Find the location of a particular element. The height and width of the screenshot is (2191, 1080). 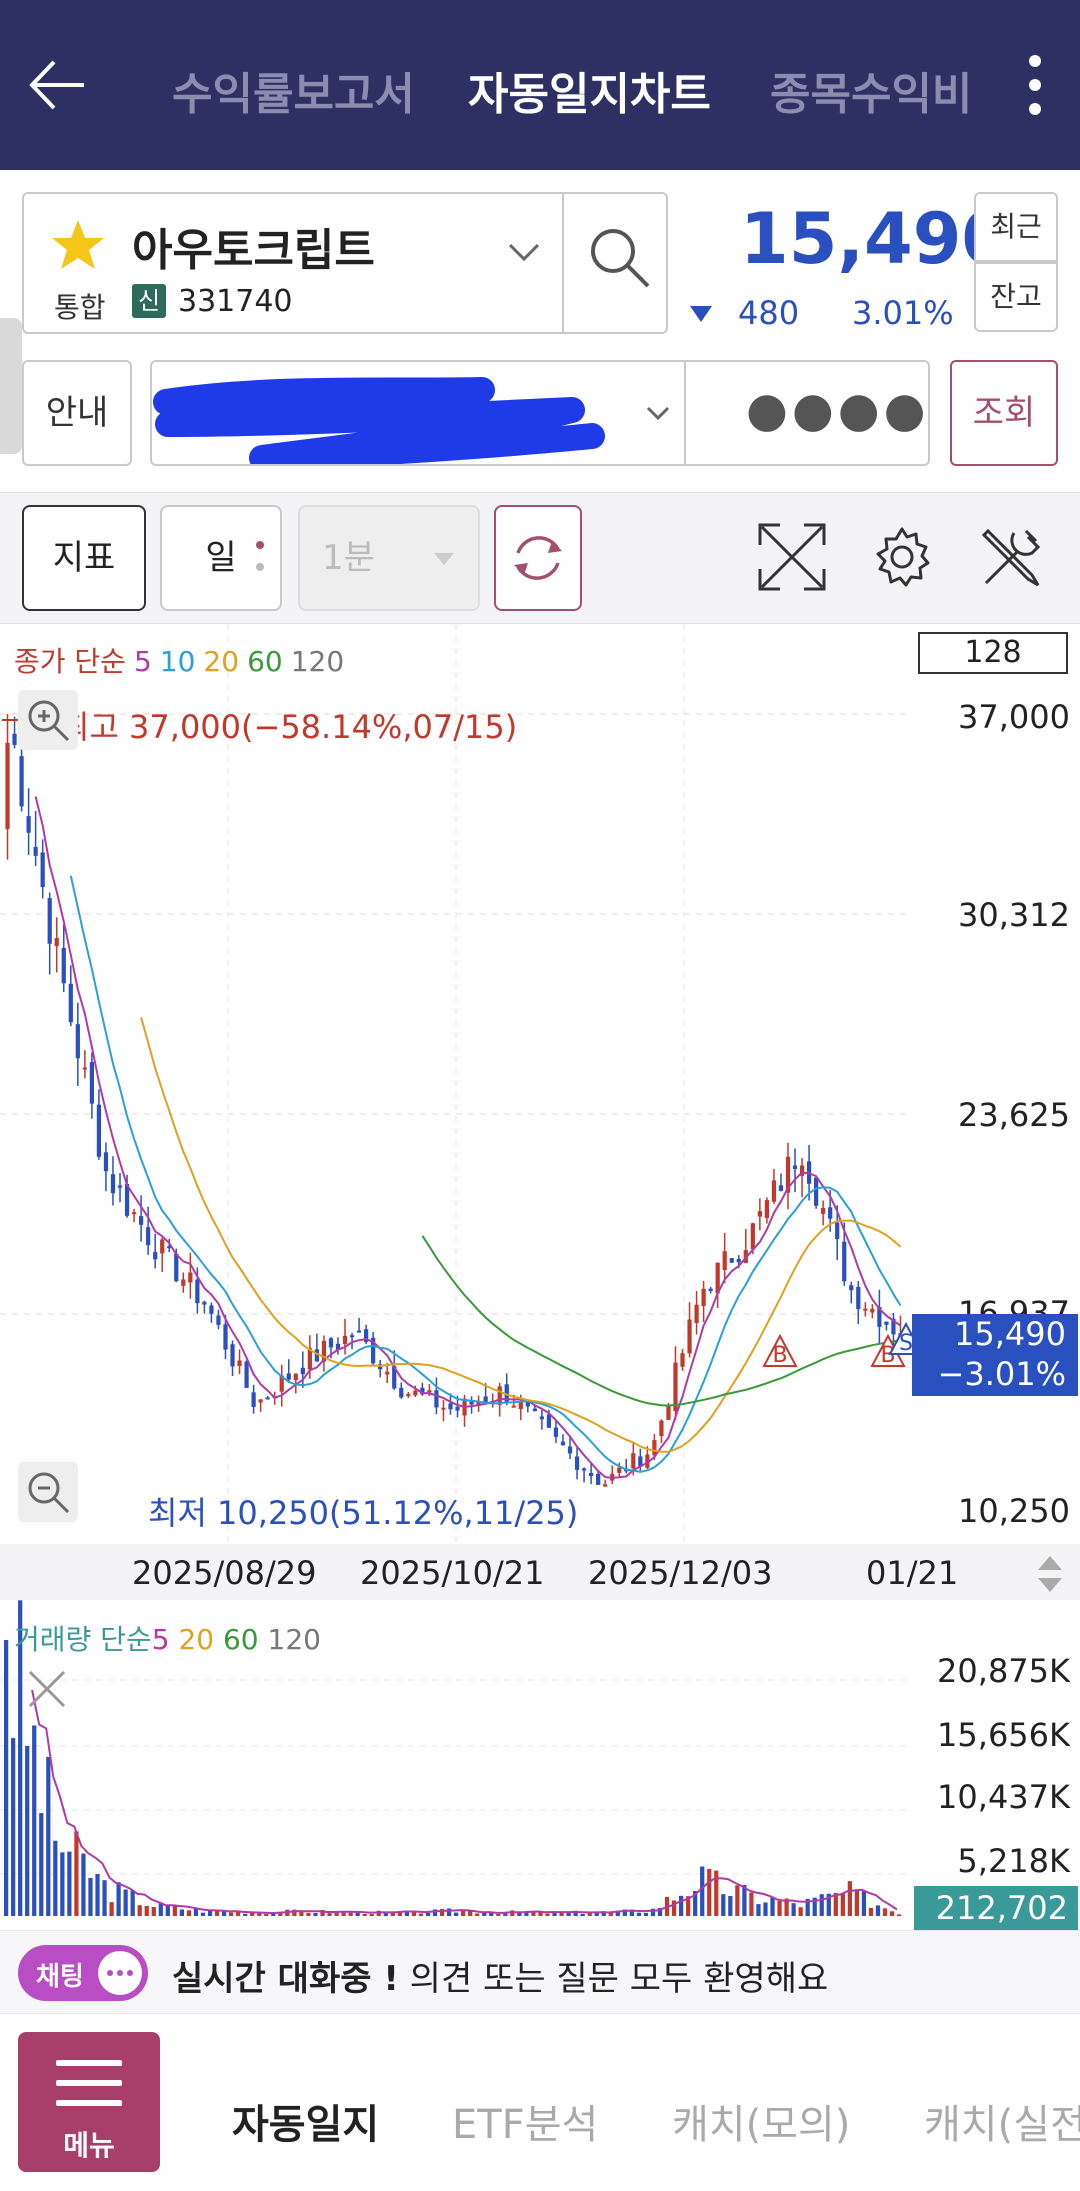

close-icon is located at coordinates (47, 1689).